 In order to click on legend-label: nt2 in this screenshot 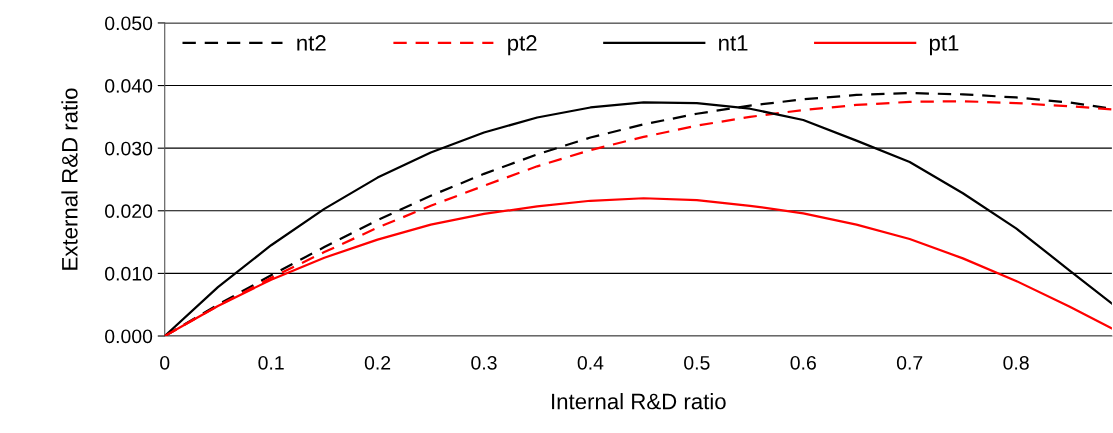, I will do `click(311, 43)`.